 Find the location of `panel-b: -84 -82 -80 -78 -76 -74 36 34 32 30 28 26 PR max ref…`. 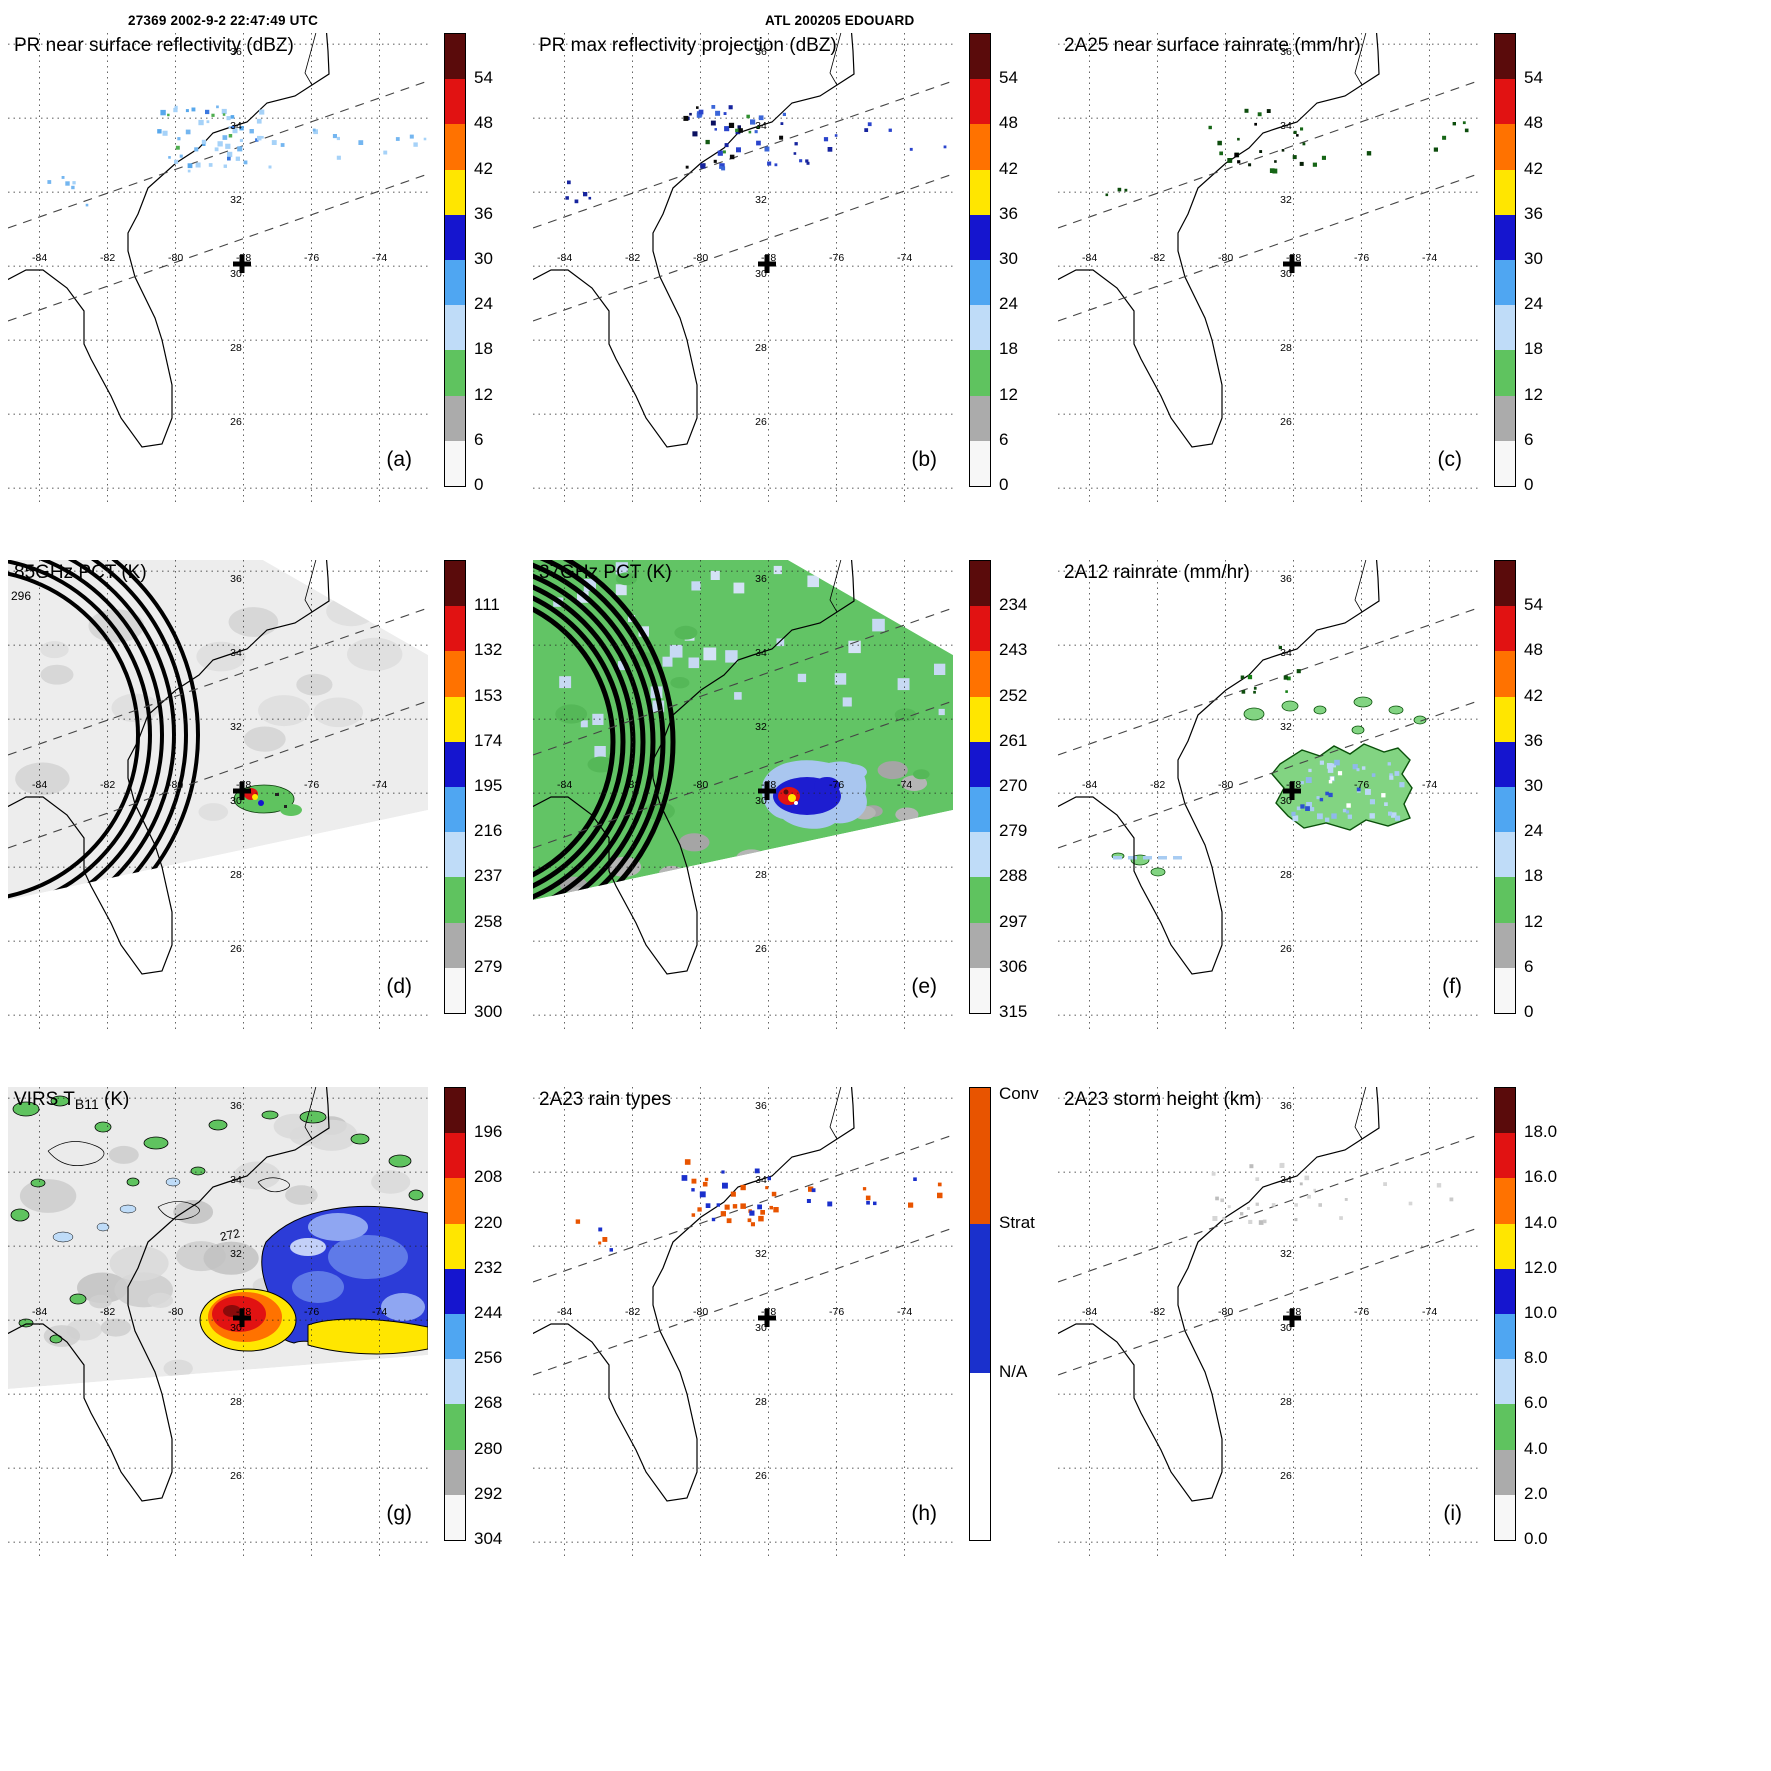

panel-b: -84 -82 -80 -78 -76 -74 36 34 32 30 28 26 PR max ref… is located at coordinates (795, 296).